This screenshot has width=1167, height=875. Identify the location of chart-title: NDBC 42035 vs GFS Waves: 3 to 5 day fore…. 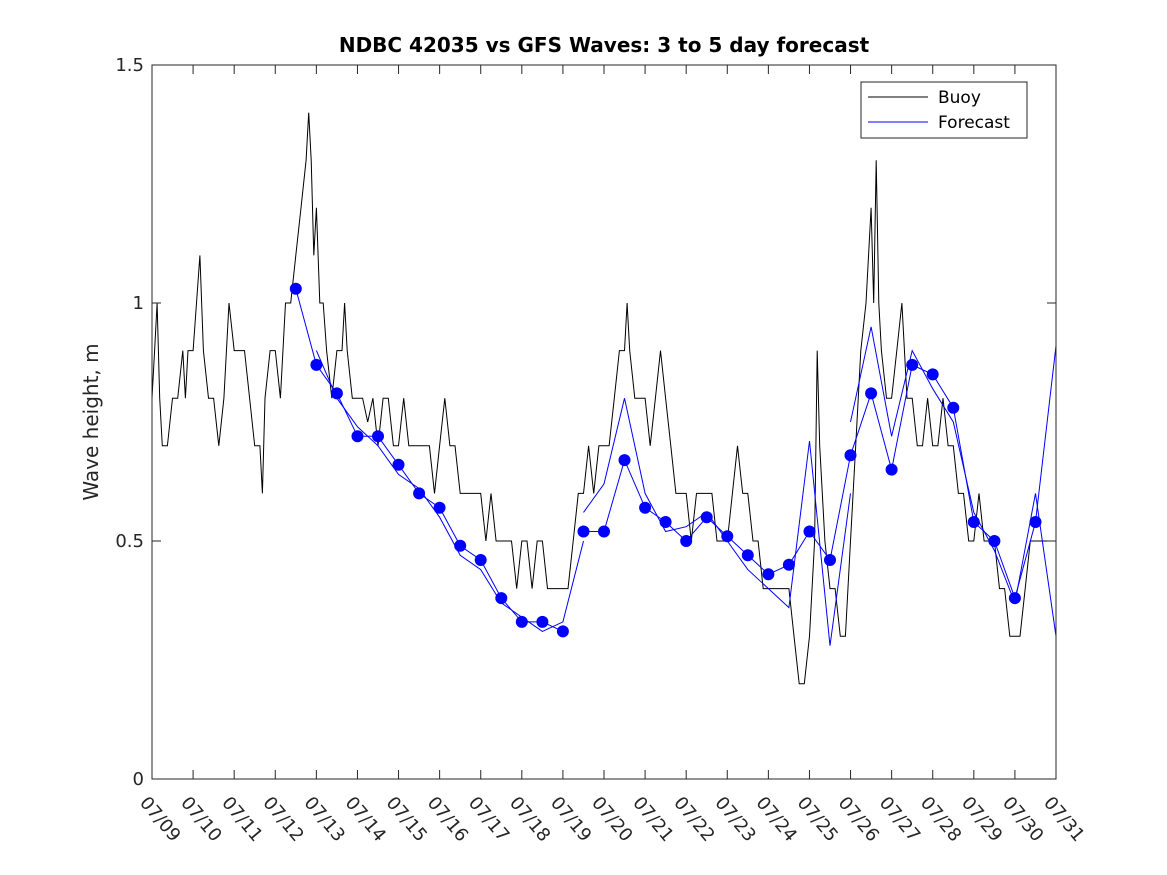
(604, 45).